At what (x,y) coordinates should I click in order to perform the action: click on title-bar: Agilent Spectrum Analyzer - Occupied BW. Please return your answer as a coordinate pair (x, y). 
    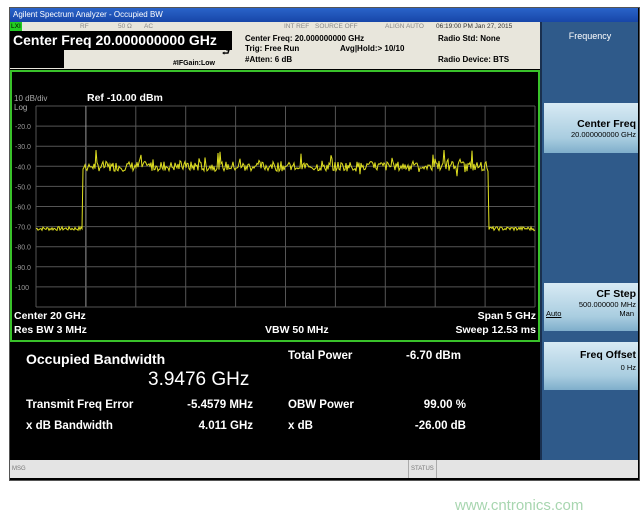
    Looking at the image, I should click on (324, 15).